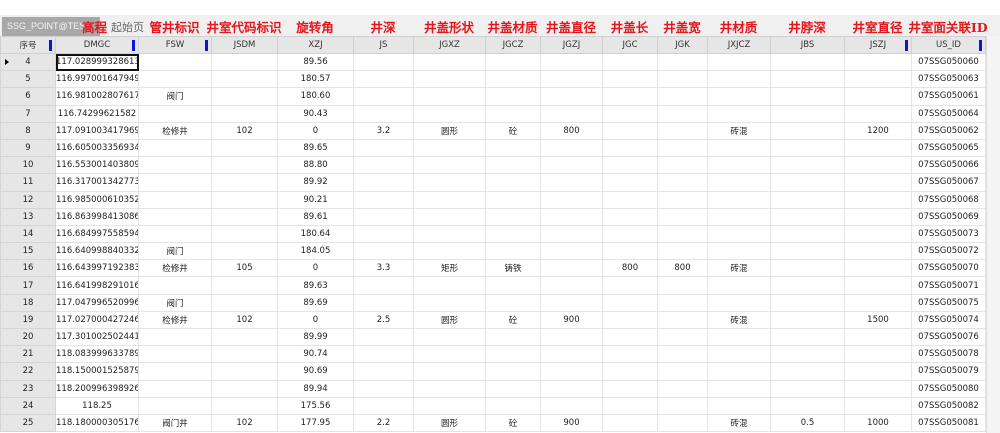 The height and width of the screenshot is (433, 1000). I want to click on cell-us_id: 07SSG050062, so click(948, 130).